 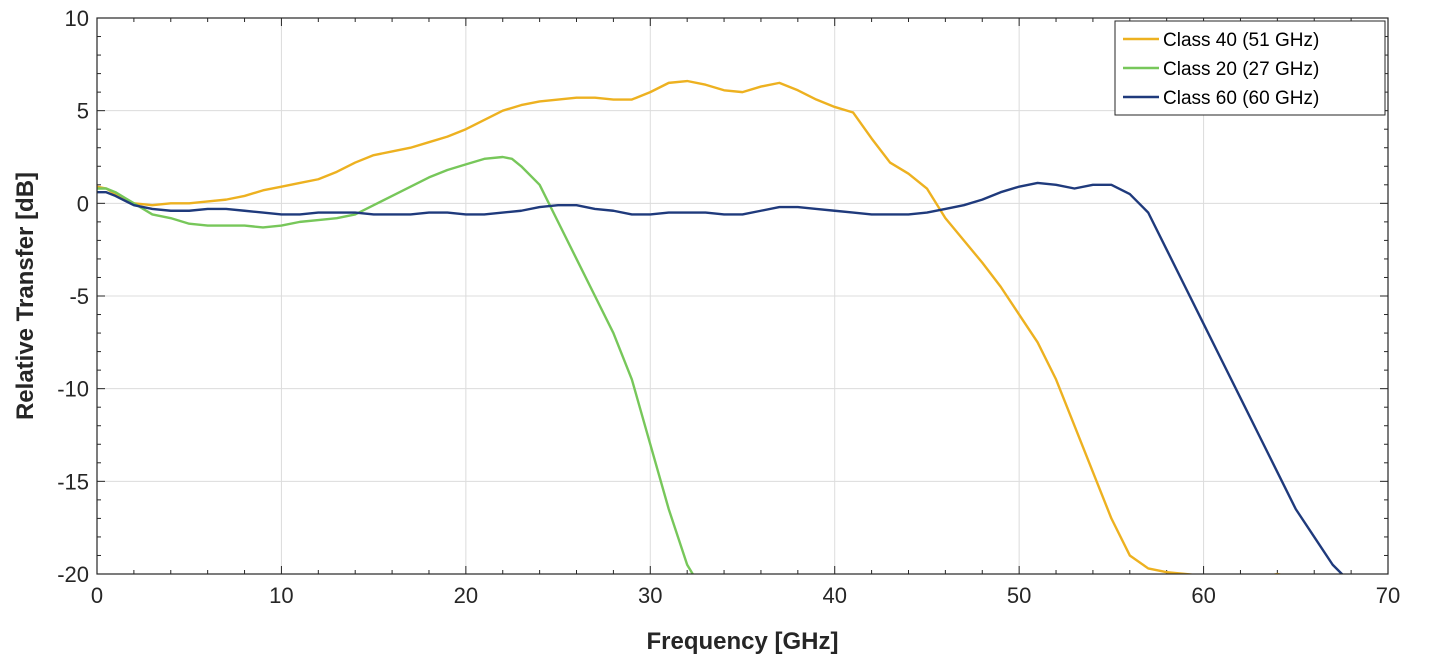 I want to click on legend-entry: Class 60 (60 GHz), so click(x=1241, y=98).